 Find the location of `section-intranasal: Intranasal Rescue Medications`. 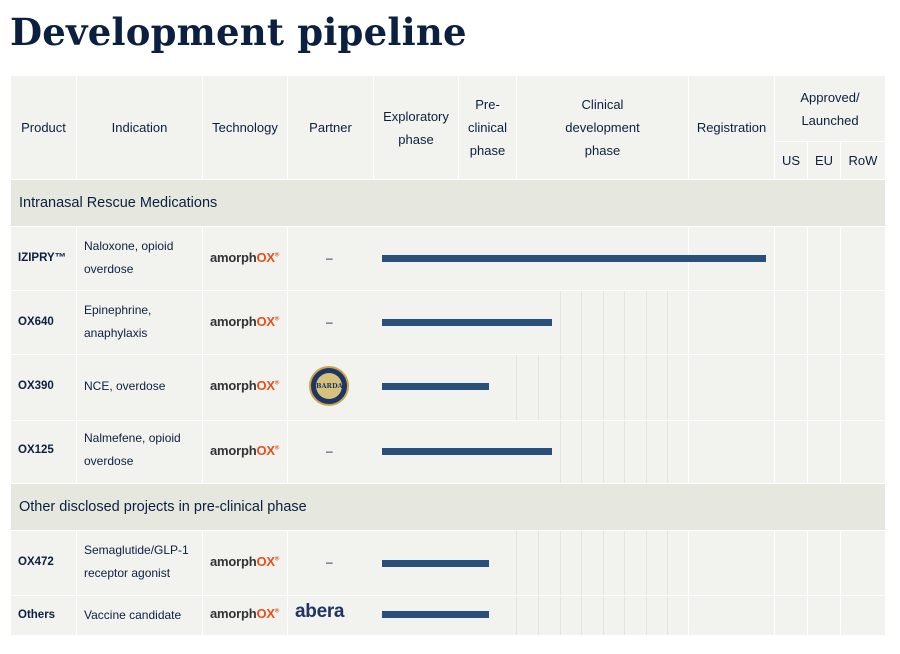

section-intranasal: Intranasal Rescue Medications is located at coordinates (448, 203).